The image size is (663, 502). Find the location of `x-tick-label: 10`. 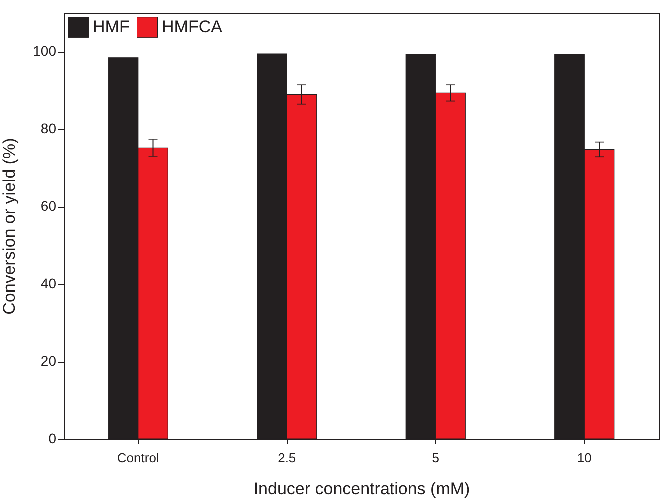

x-tick-label: 10 is located at coordinates (584, 458).